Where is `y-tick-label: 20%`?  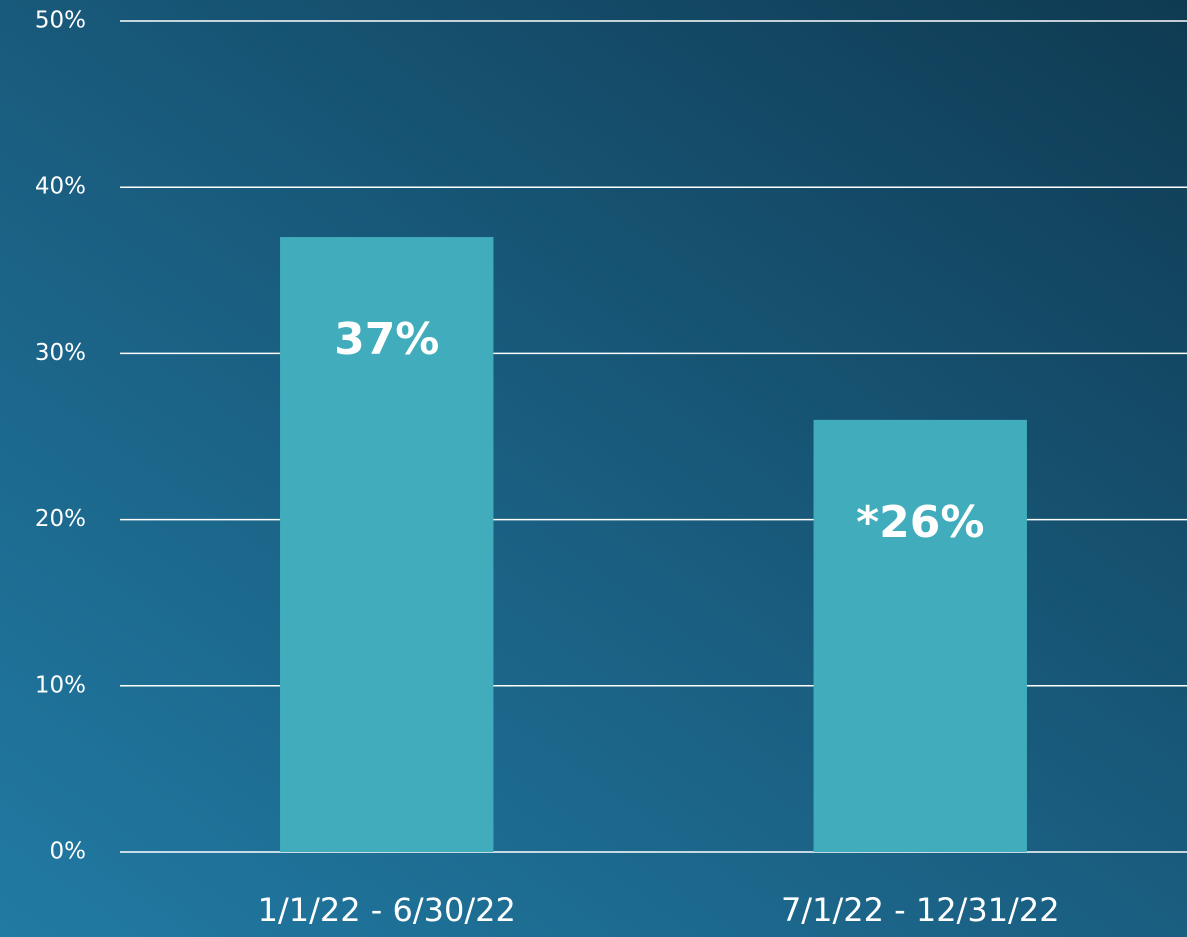
y-tick-label: 20% is located at coordinates (60, 519).